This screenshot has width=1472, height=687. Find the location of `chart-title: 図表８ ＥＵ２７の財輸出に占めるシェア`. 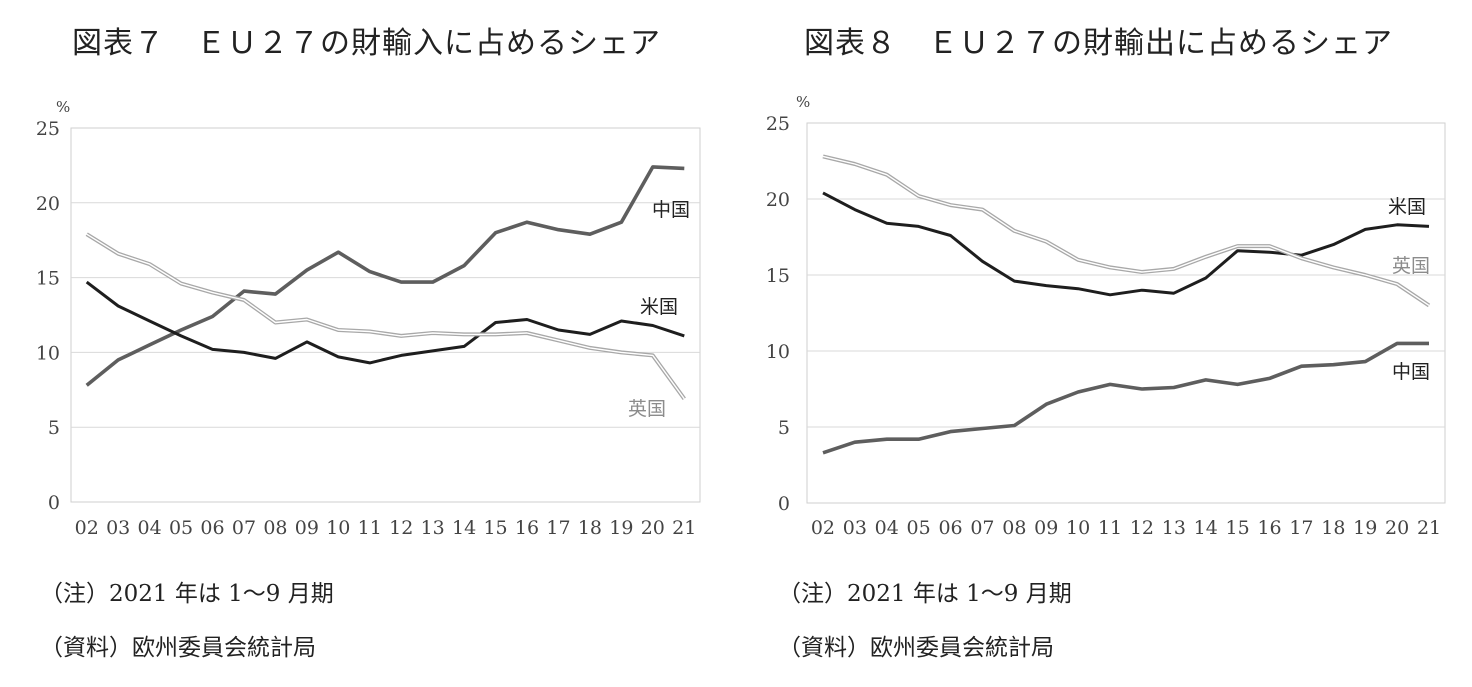

chart-title: 図表８ ＥＵ２７の財輸出に占めるシェア is located at coordinates (1098, 43).